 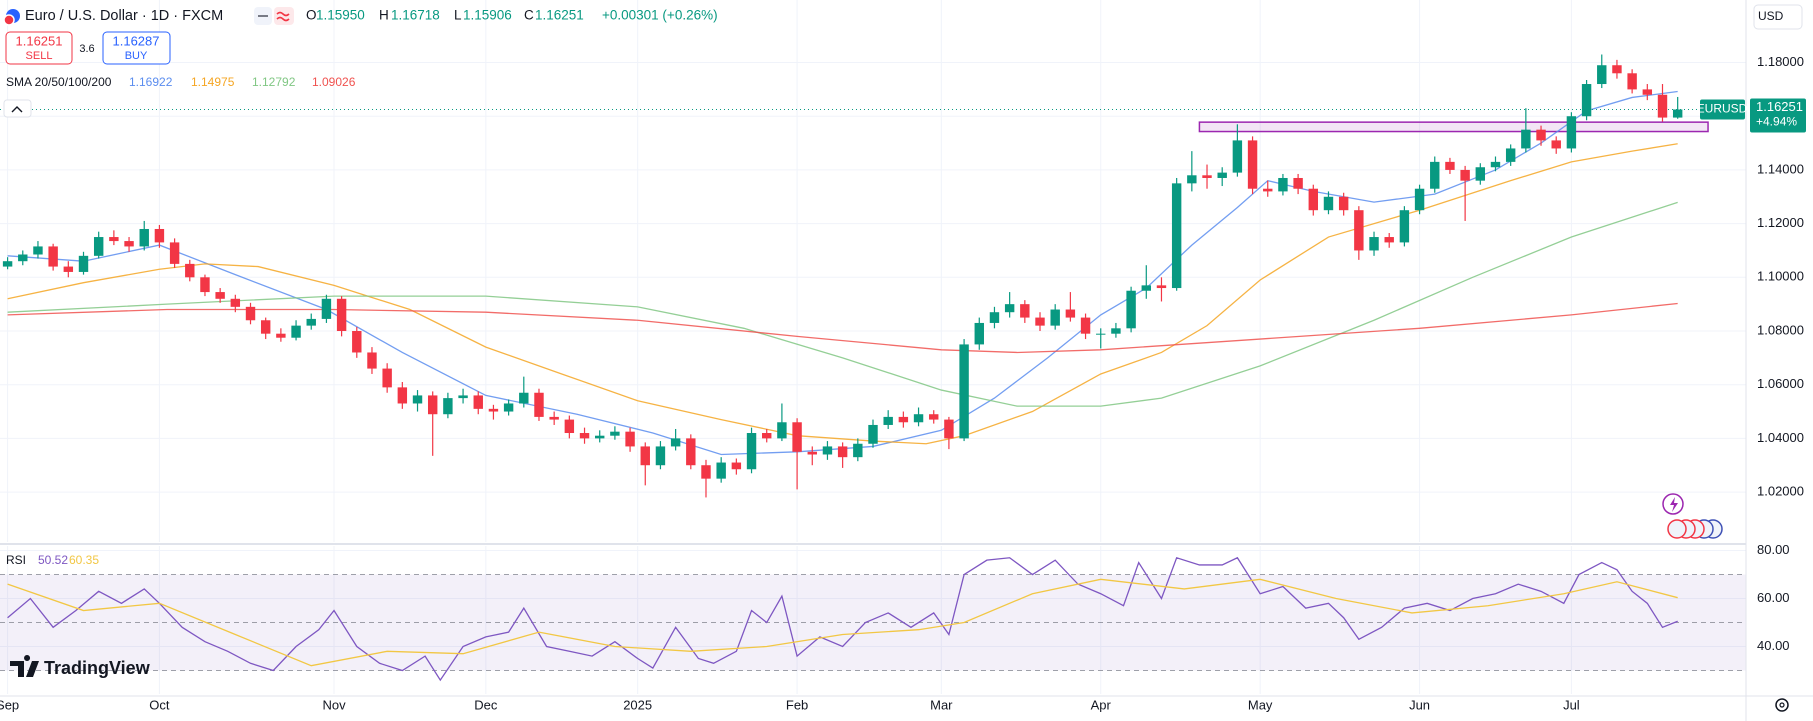 What do you see at coordinates (124, 16) in the screenshot?
I see `symbol-title: Euro / U.S. Dollar · 1D · FXCM` at bounding box center [124, 16].